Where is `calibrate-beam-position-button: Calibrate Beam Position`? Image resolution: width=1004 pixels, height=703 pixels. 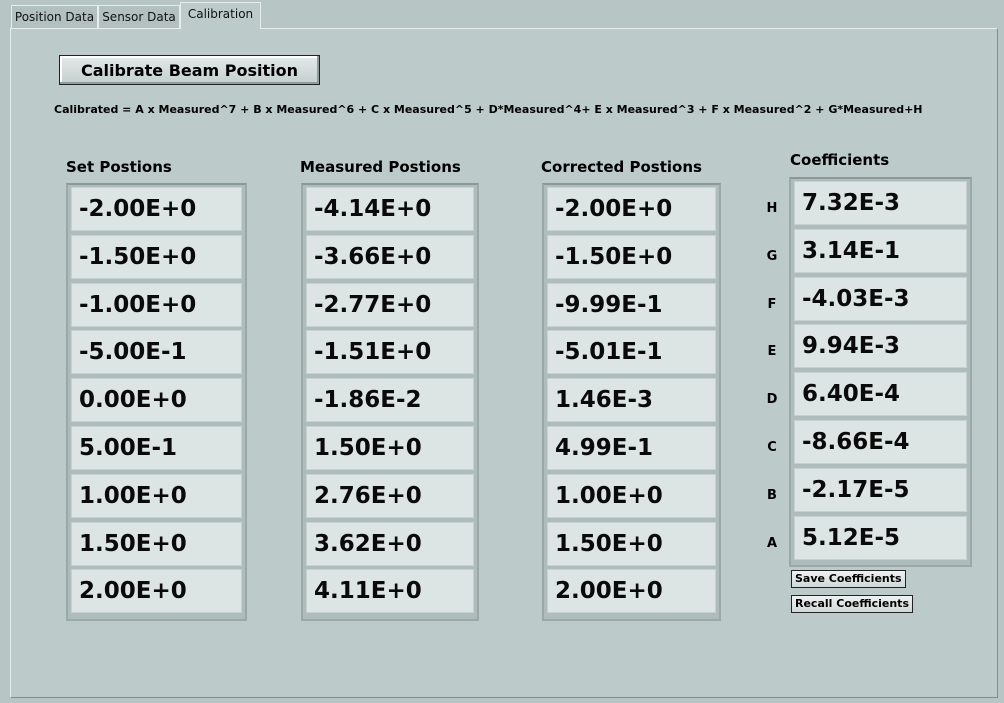
calibrate-beam-position-button: Calibrate Beam Position is located at coordinates (189, 70).